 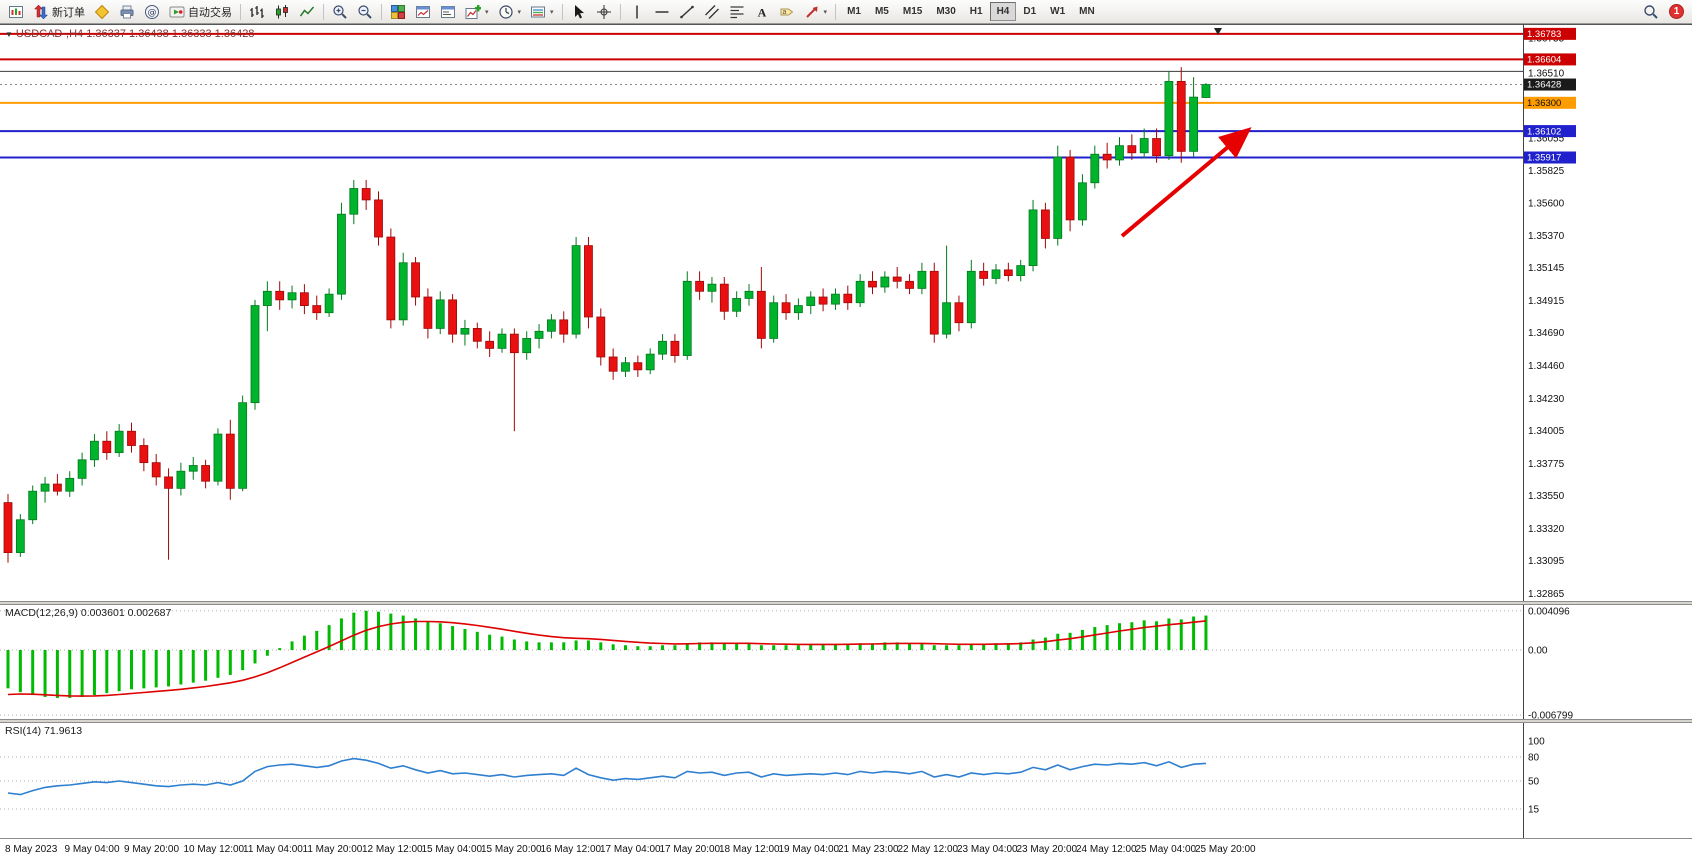 I want to click on rsi-pane, so click(x=761, y=783).